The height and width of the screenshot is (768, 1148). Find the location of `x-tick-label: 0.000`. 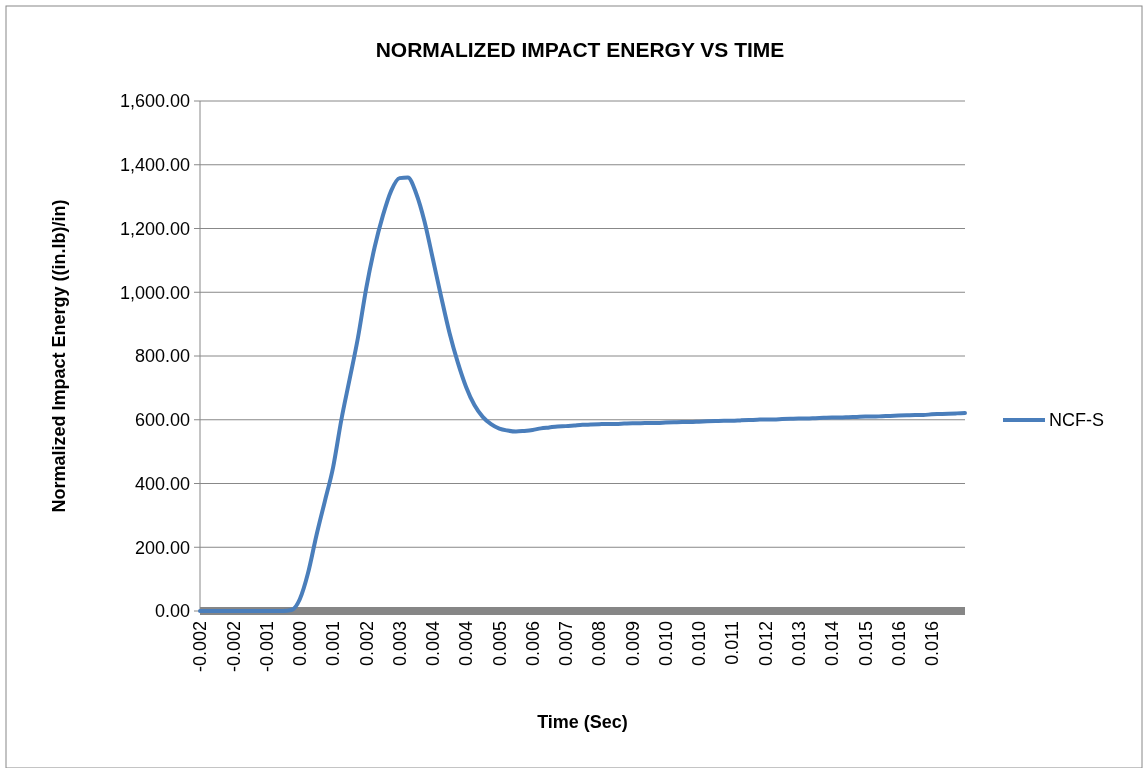

x-tick-label: 0.000 is located at coordinates (300, 644).